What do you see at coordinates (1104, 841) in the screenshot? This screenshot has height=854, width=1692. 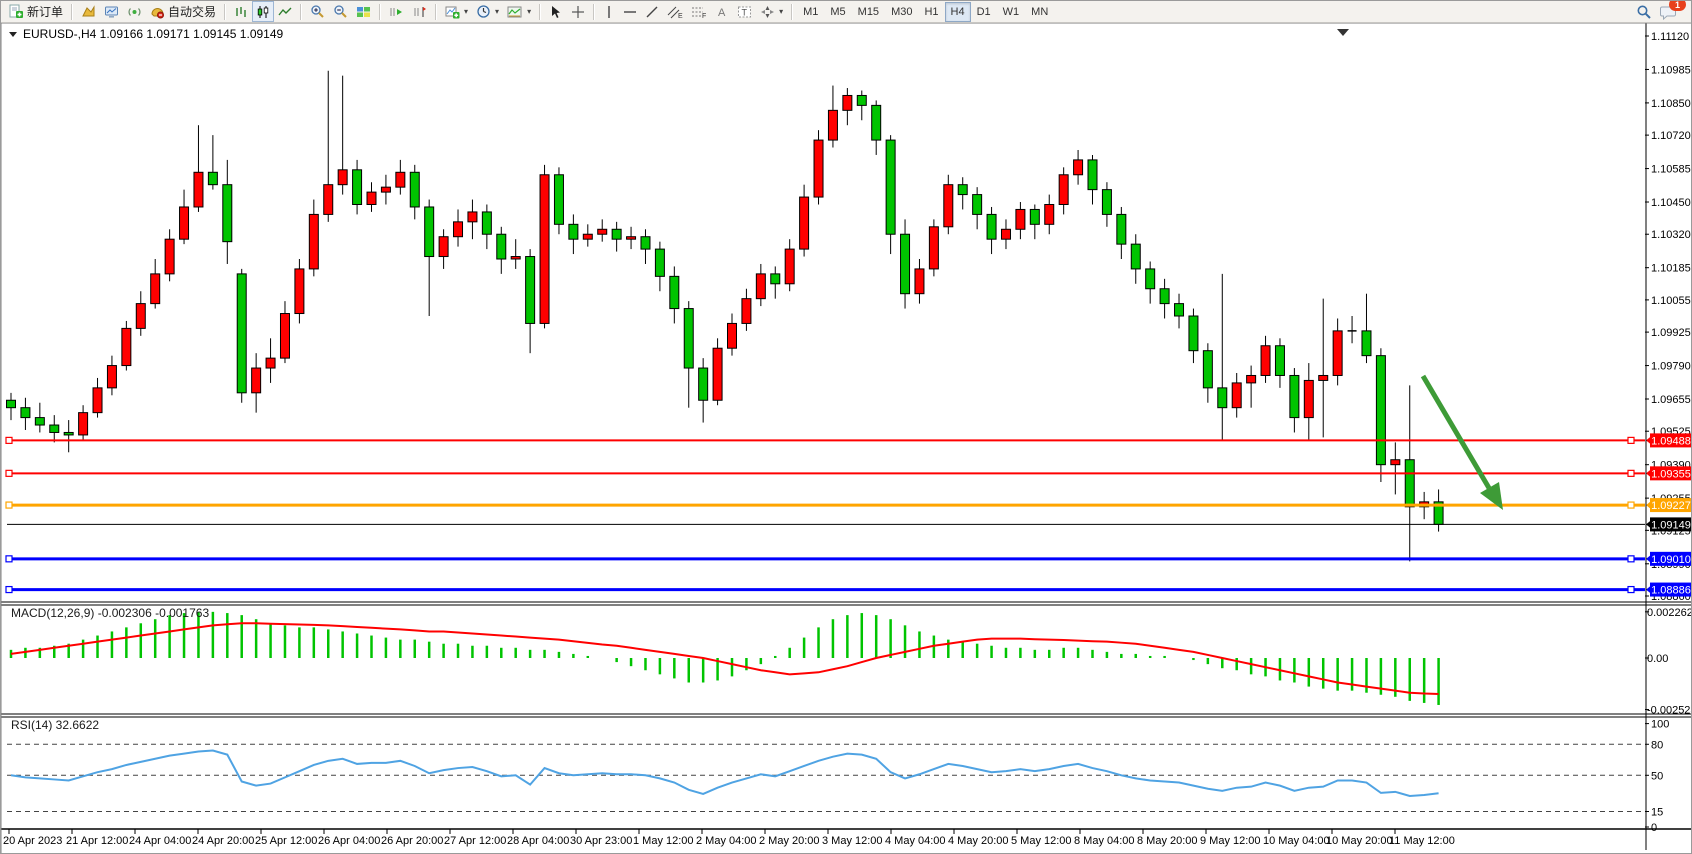 I see `date-tick-label: 8 May 04:00` at bounding box center [1104, 841].